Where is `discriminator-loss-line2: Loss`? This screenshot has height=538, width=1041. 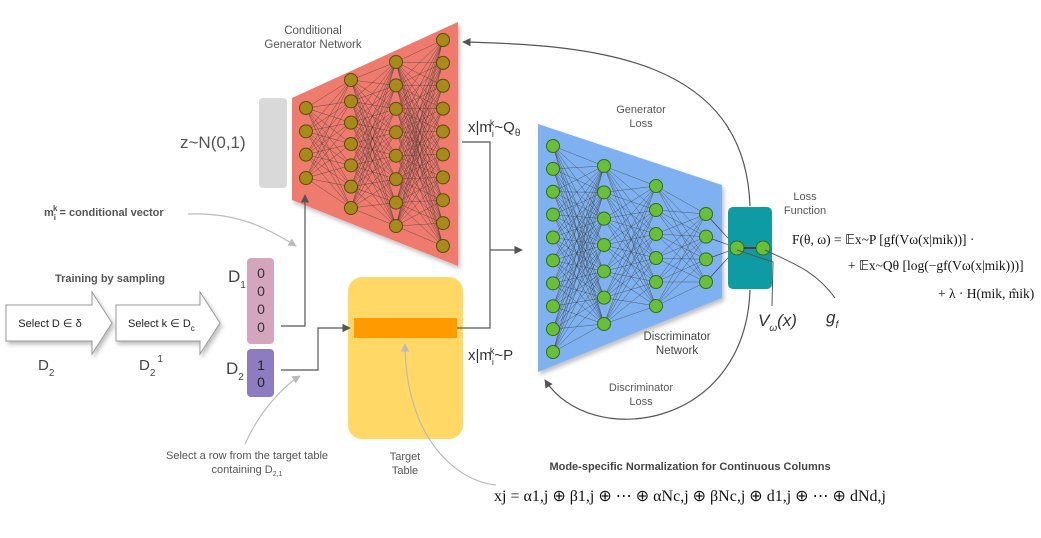
discriminator-loss-line2: Loss is located at coordinates (641, 402).